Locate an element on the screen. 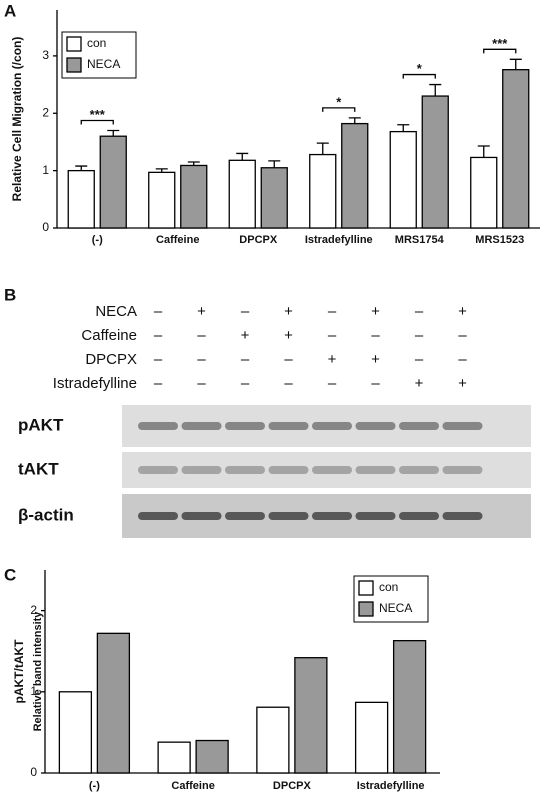 This screenshot has width=550, height=798. legend-label: NECA is located at coordinates (395, 608).